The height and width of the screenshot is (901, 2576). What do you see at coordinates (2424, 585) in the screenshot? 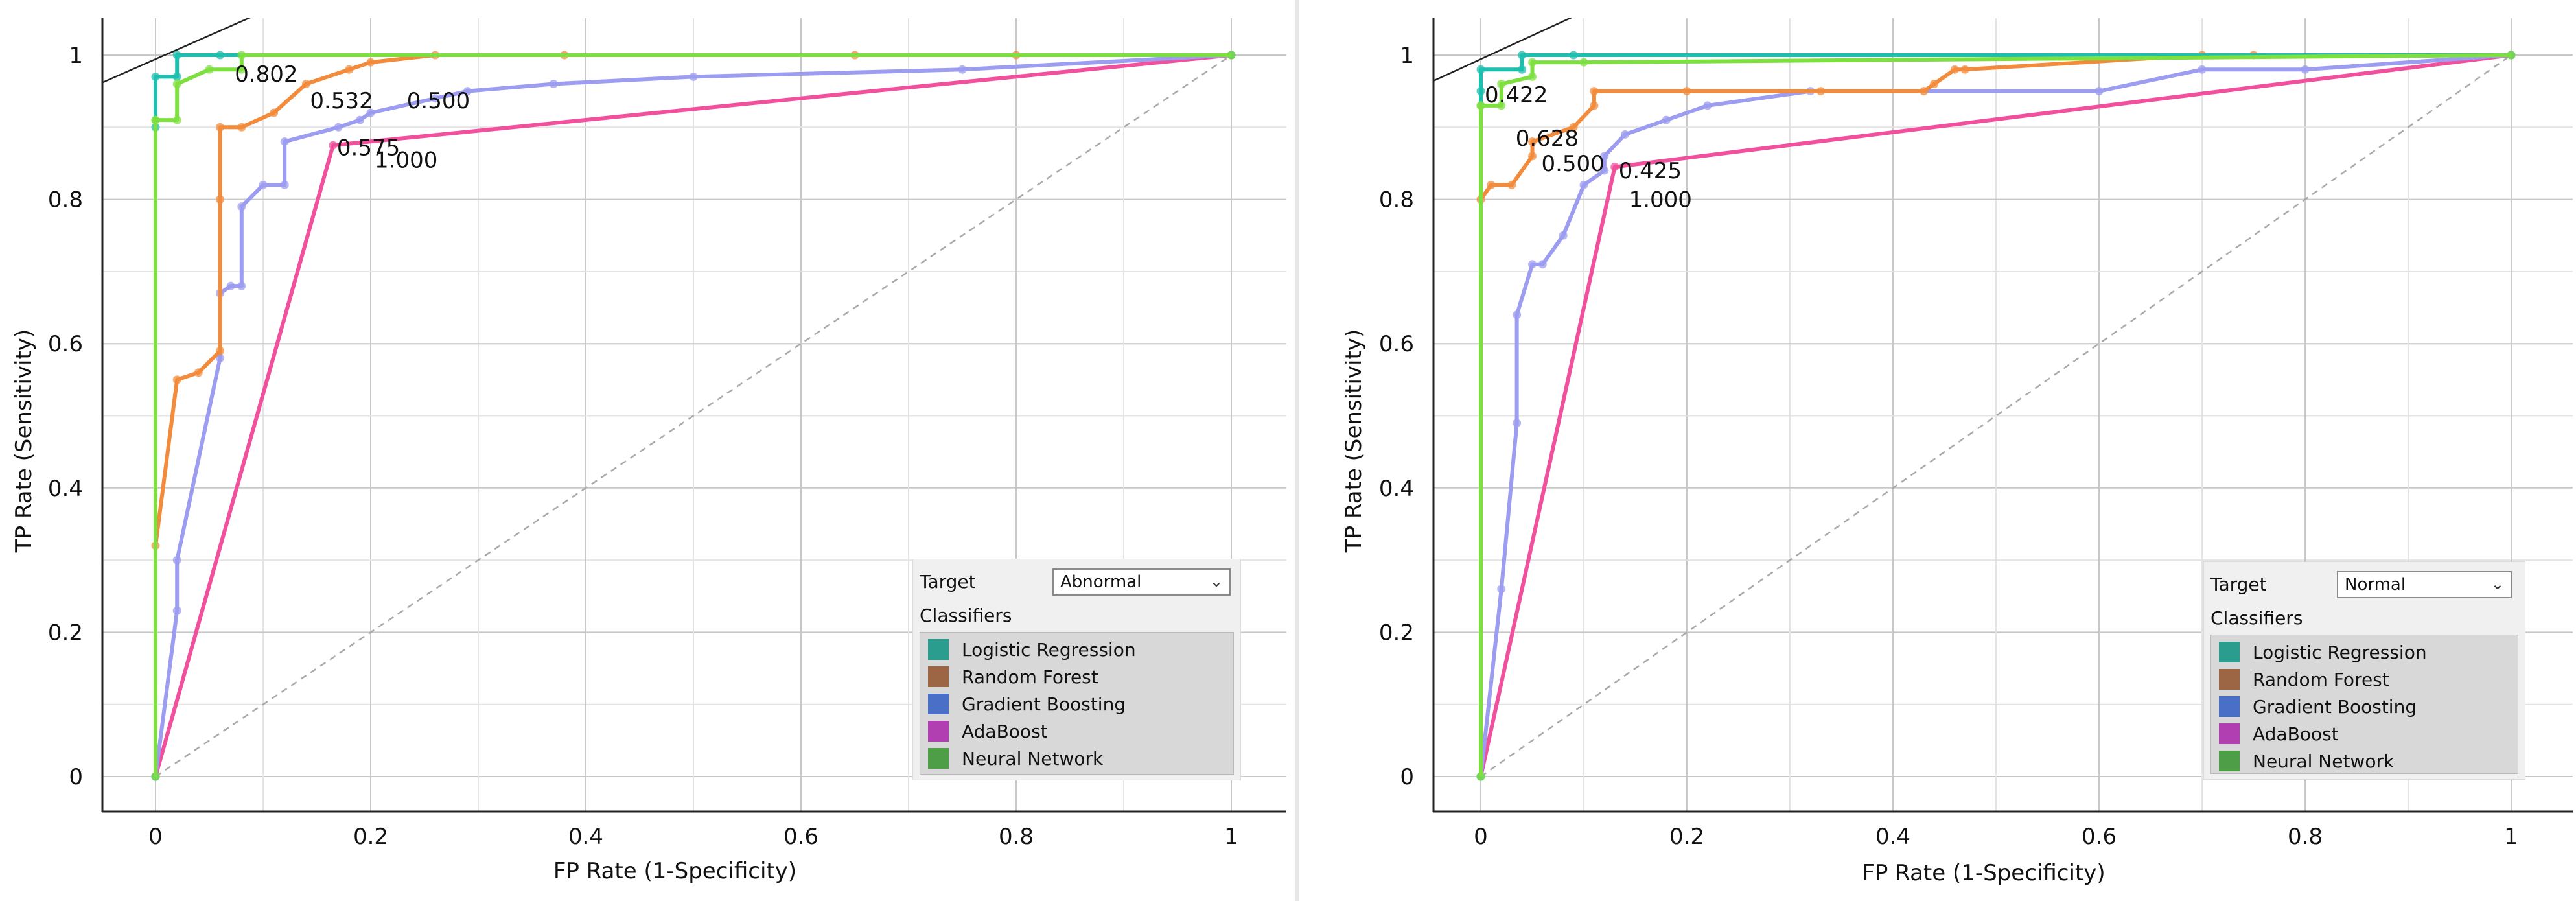
I see `target-select: Normal ⌄` at bounding box center [2424, 585].